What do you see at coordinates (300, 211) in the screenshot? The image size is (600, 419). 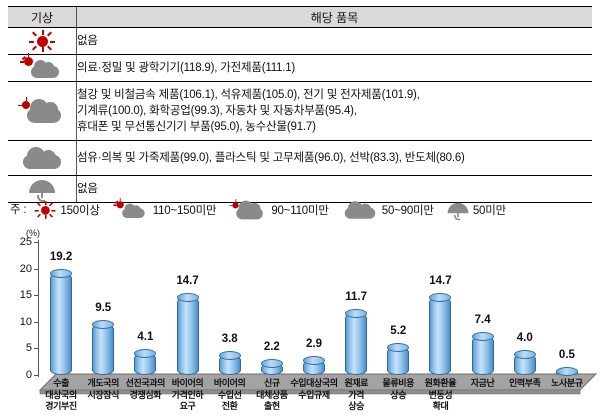 I see `legend-label: 90~110미만` at bounding box center [300, 211].